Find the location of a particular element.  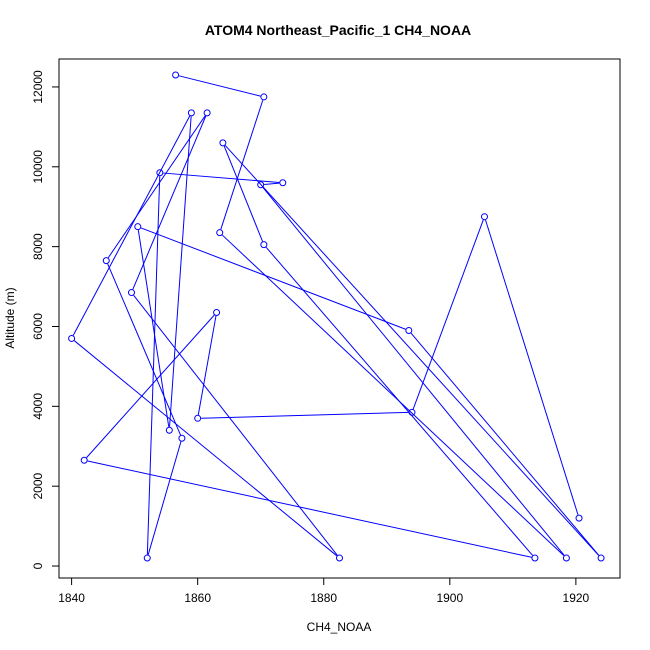

x-axis-label: CH4_NOAA is located at coordinates (339, 627).